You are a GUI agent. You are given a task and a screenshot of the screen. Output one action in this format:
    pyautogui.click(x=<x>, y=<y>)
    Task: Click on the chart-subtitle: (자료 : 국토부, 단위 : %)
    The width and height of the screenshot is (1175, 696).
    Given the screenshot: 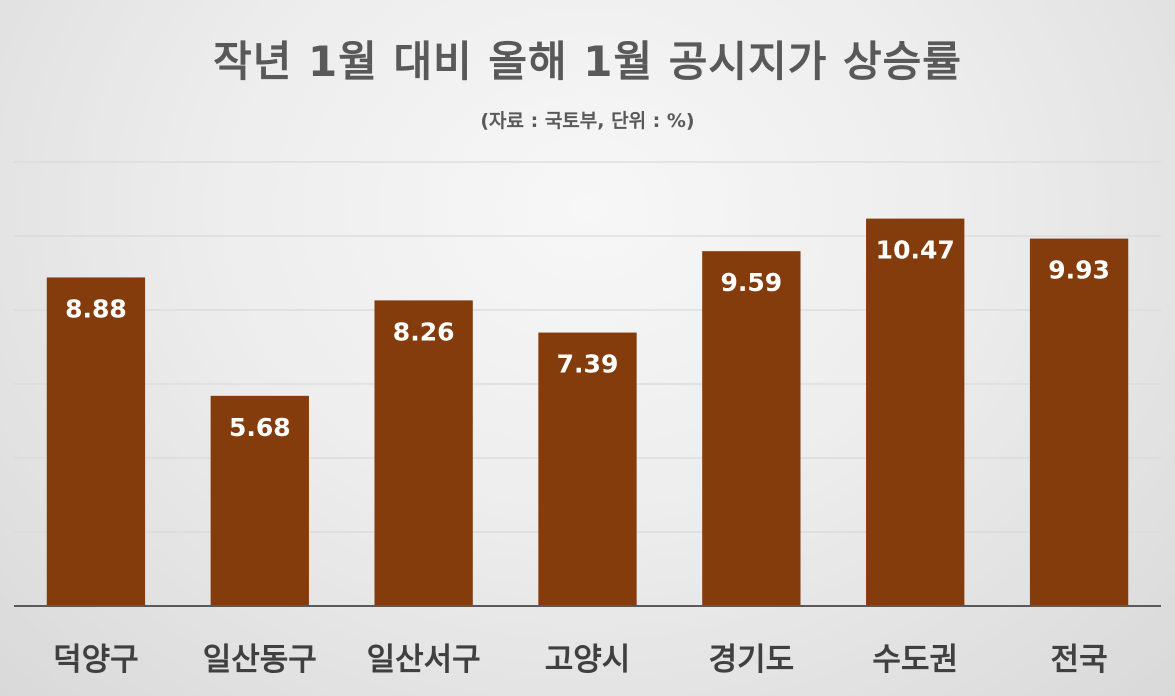 What is the action you would take?
    pyautogui.click(x=587, y=121)
    